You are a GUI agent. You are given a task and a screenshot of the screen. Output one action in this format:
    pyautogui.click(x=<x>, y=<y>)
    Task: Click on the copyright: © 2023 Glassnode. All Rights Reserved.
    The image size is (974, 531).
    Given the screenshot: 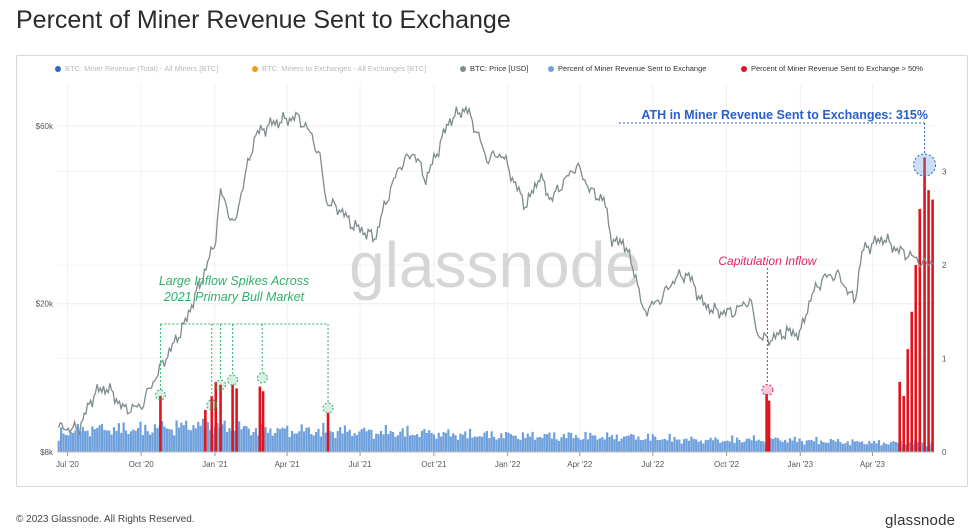 What is the action you would take?
    pyautogui.click(x=105, y=519)
    